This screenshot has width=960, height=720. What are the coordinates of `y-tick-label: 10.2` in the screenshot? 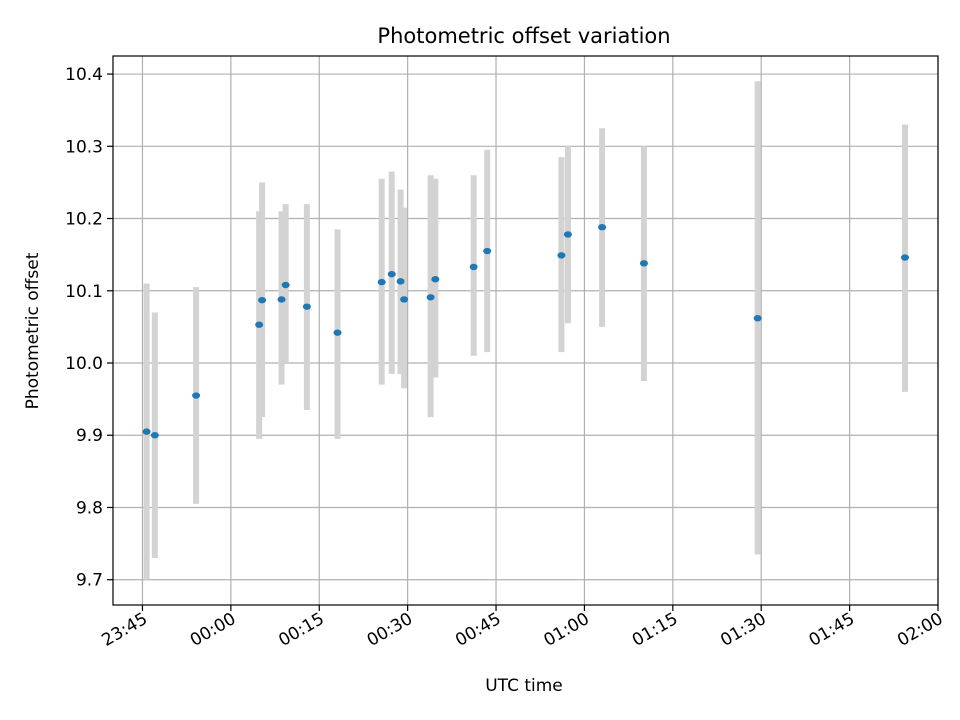 It's located at (84, 220).